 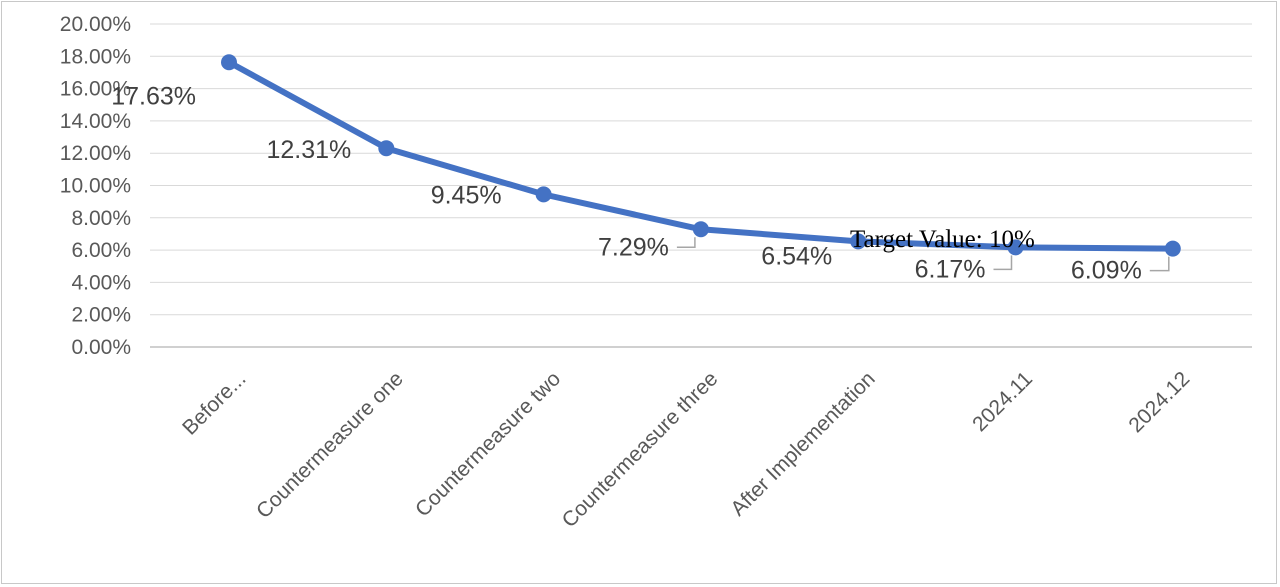 I want to click on y-tick-label: 6.00%, so click(x=101, y=250).